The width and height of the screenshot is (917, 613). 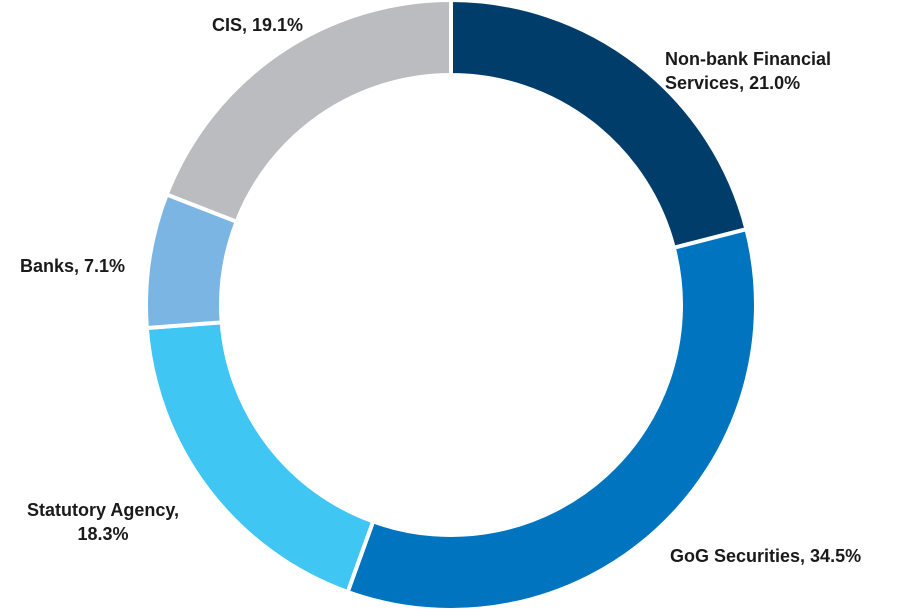 I want to click on label-gog-securities: GoG Securities, 34.5%, so click(x=766, y=556).